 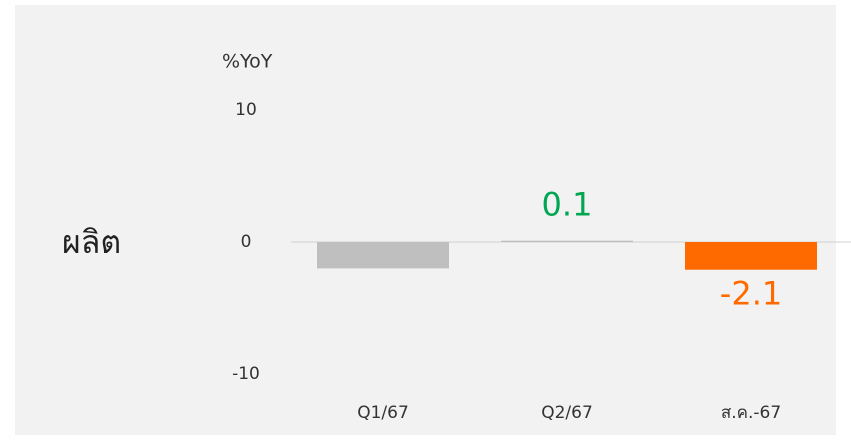 I want to click on y-tick-label: -10, so click(x=246, y=374).